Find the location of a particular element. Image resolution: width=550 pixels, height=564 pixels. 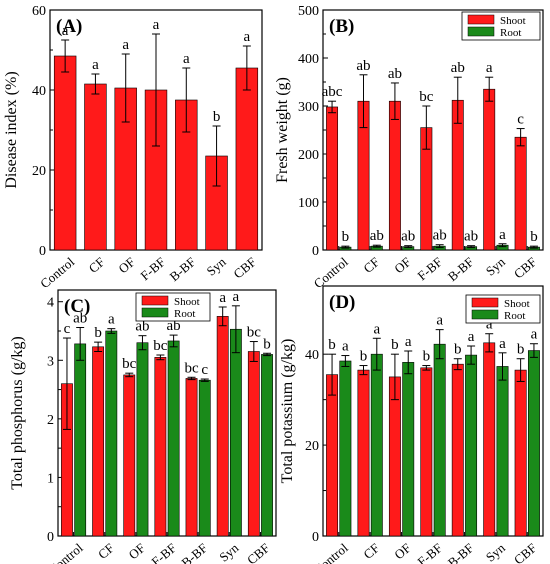

y-tick-label: 3 is located at coordinates (50, 361).